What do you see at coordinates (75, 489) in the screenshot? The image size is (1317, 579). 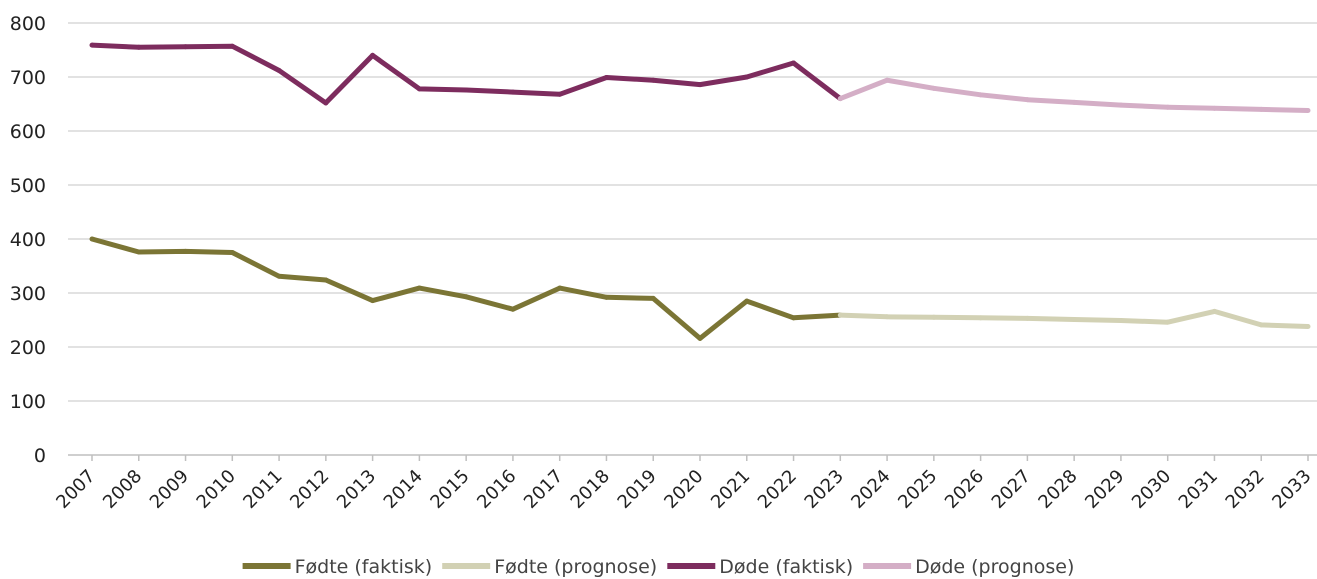 I see `x-tick-label: 2007` at bounding box center [75, 489].